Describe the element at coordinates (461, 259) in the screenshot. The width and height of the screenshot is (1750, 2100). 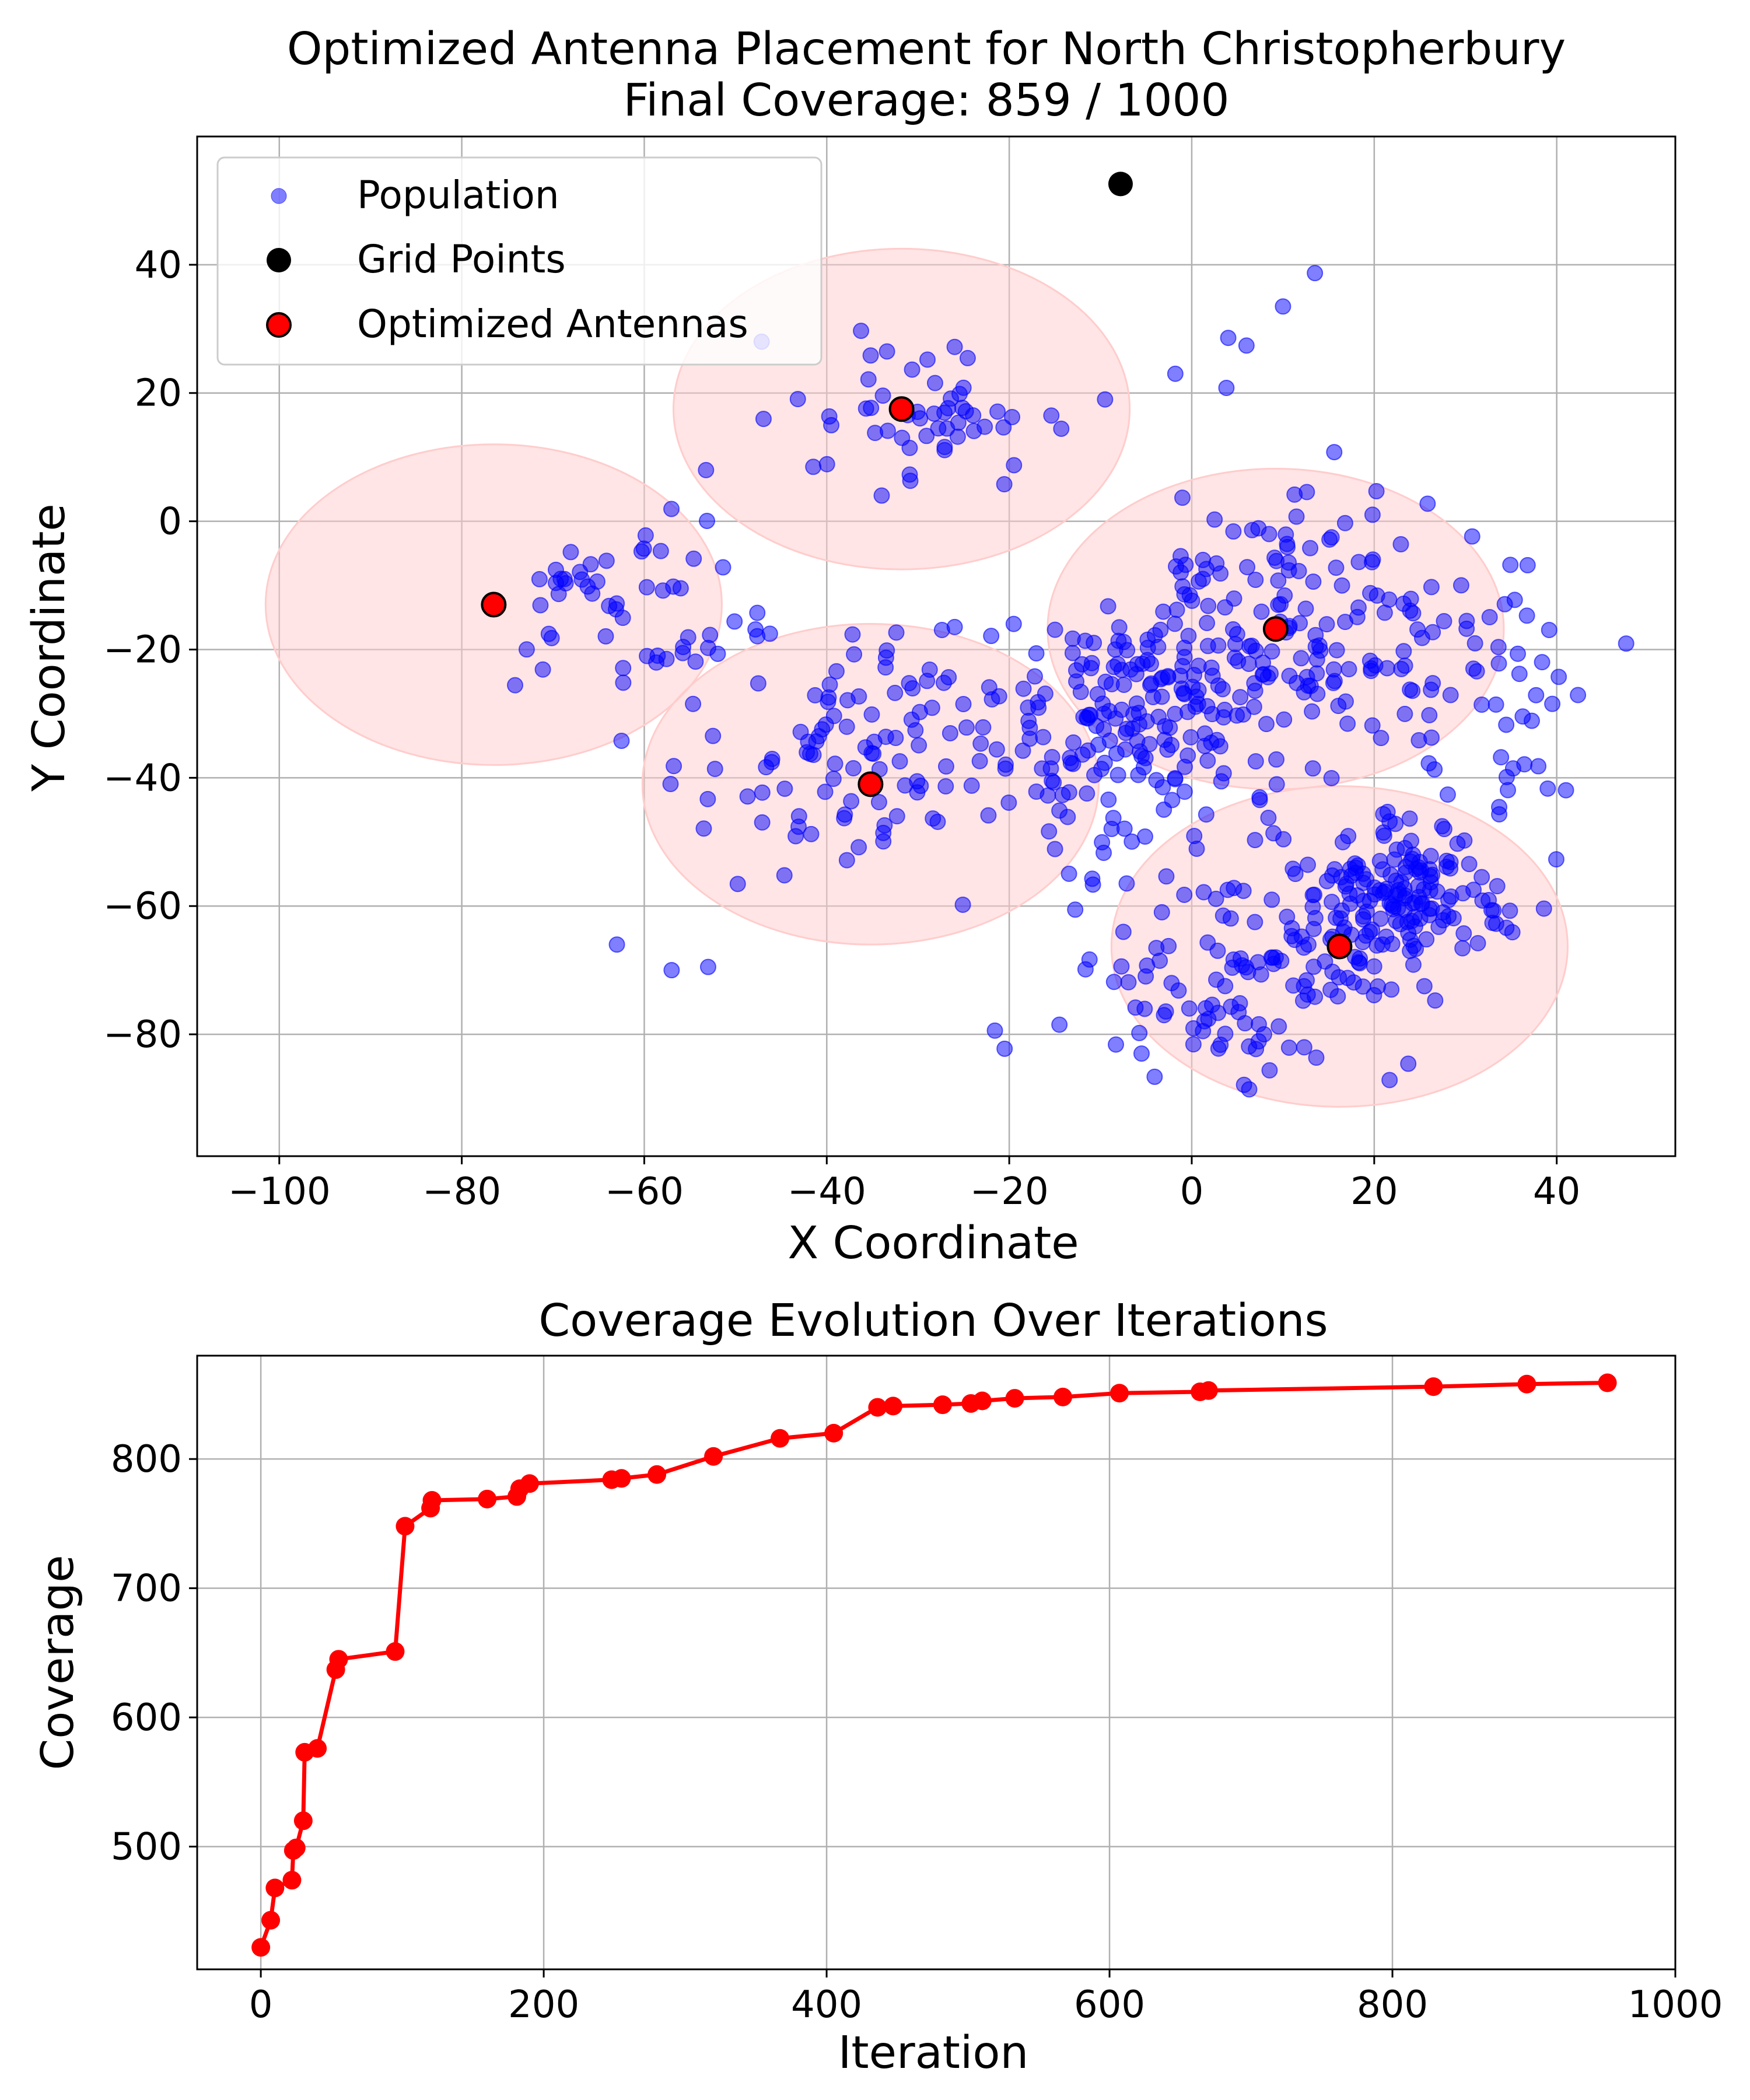
I see `legend-grid-points-label: Grid Points` at that location.